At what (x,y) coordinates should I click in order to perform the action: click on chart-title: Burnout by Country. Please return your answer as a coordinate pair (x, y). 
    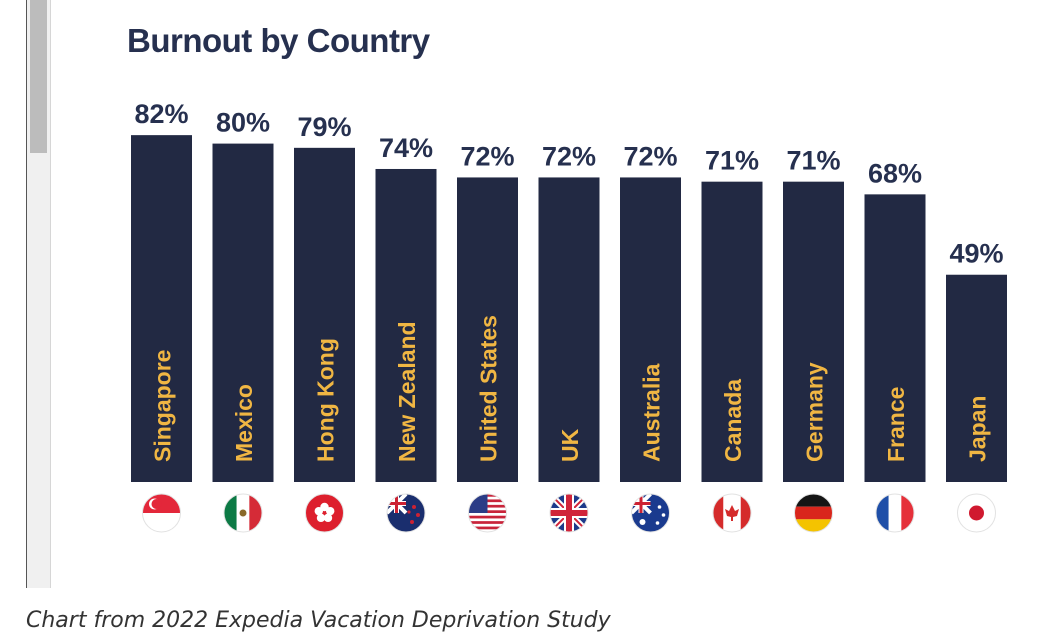
    Looking at the image, I should click on (278, 40).